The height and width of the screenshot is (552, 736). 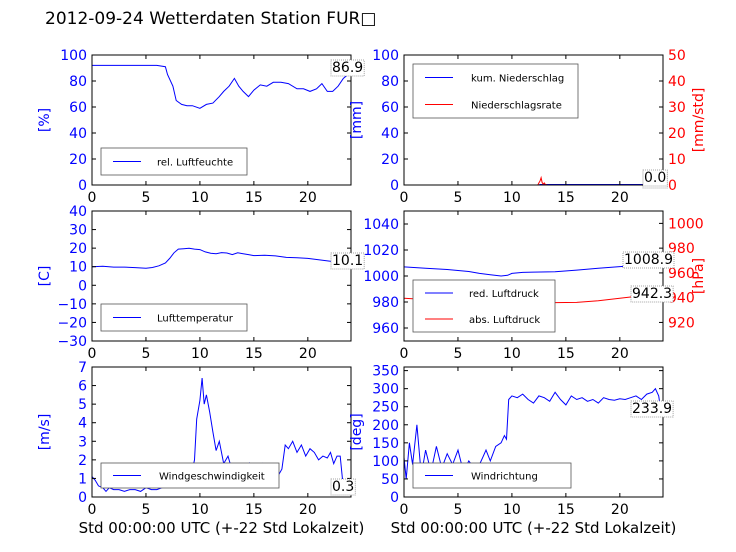 What do you see at coordinates (390, 480) in the screenshot?
I see `y-tick-label: 50` at bounding box center [390, 480].